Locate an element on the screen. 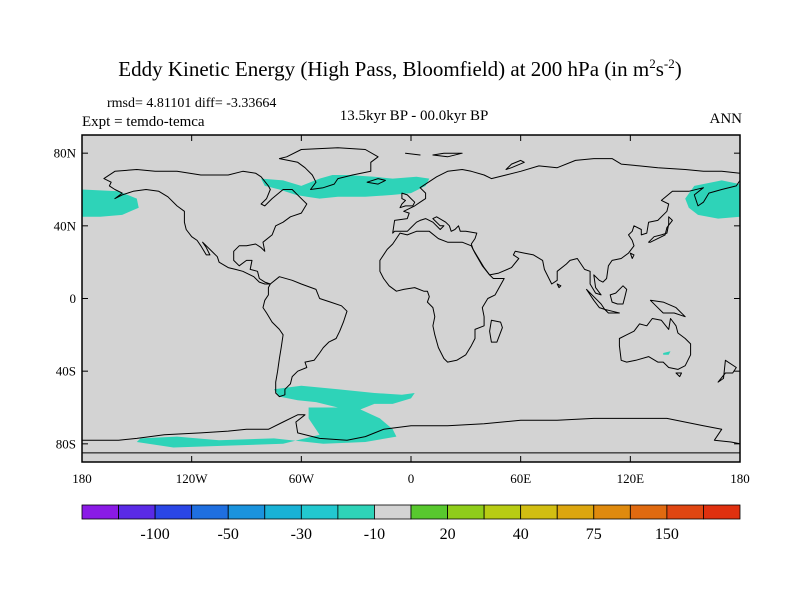 The height and width of the screenshot is (600, 800). lat-tick-label: 80N is located at coordinates (65, 153).